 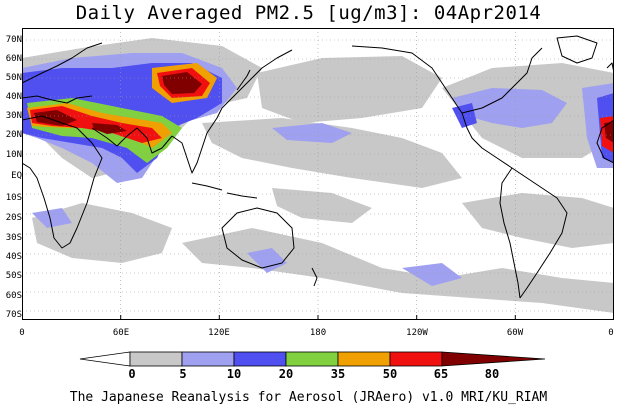 What do you see at coordinates (286, 374) in the screenshot?
I see `colorbar-label: 20` at bounding box center [286, 374].